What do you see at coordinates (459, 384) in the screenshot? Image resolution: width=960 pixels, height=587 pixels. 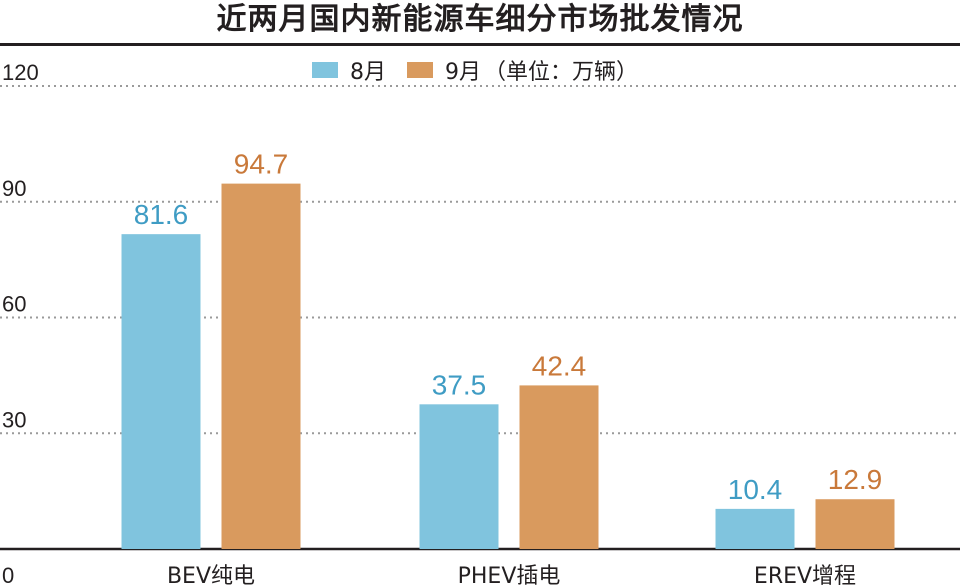 I see `data-label: 37.5` at bounding box center [459, 384].